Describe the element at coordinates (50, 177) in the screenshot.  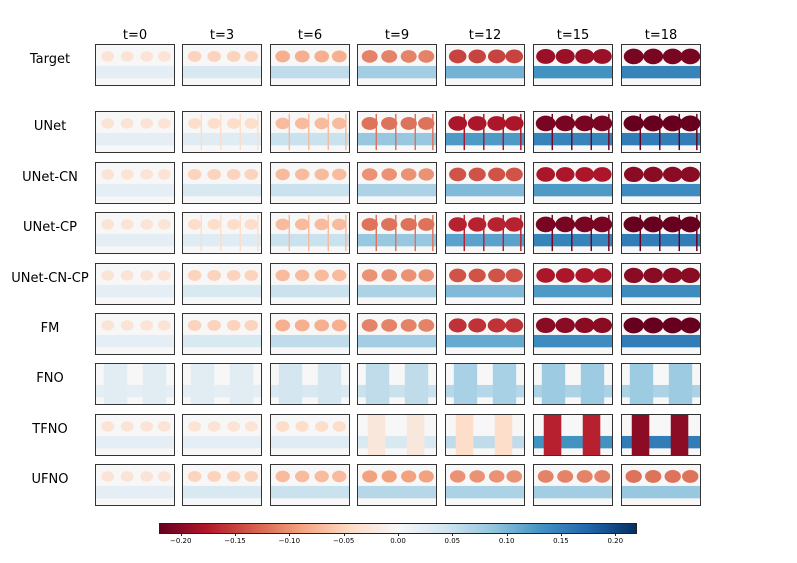
I see `row-label: UNet-CN` at that location.